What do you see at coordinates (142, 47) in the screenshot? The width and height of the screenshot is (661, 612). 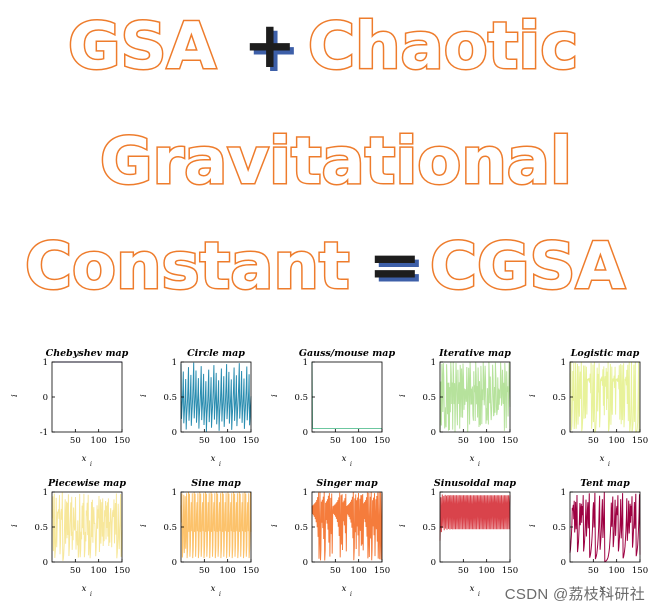 I see `title-gsa: GSA` at bounding box center [142, 47].